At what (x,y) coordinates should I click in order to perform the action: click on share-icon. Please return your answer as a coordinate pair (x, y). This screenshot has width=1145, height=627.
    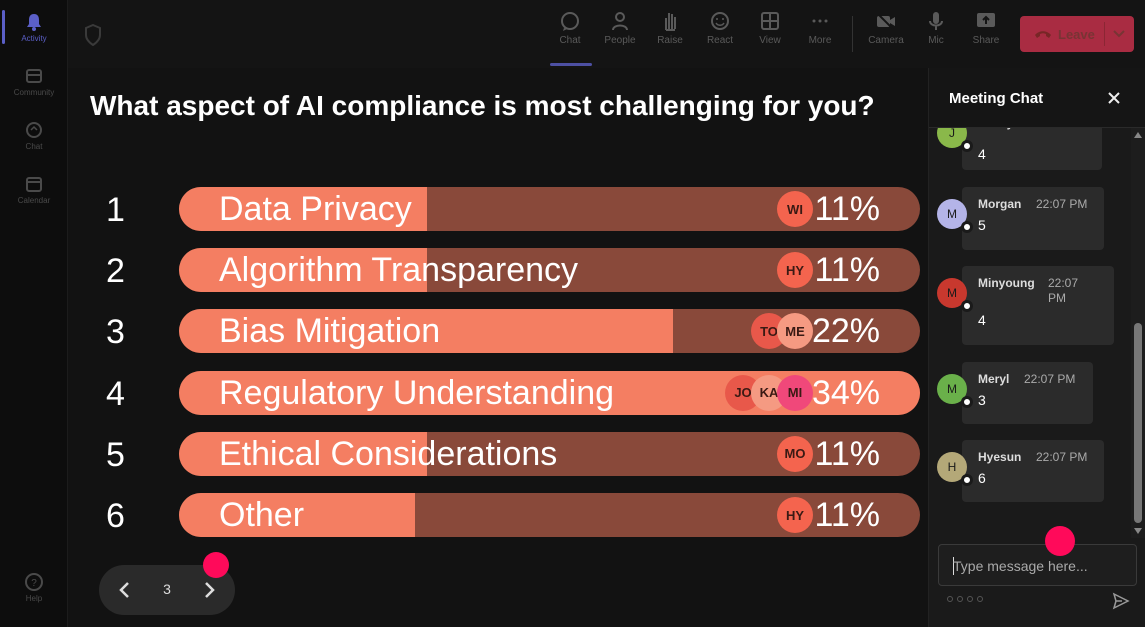
    Looking at the image, I should click on (986, 20).